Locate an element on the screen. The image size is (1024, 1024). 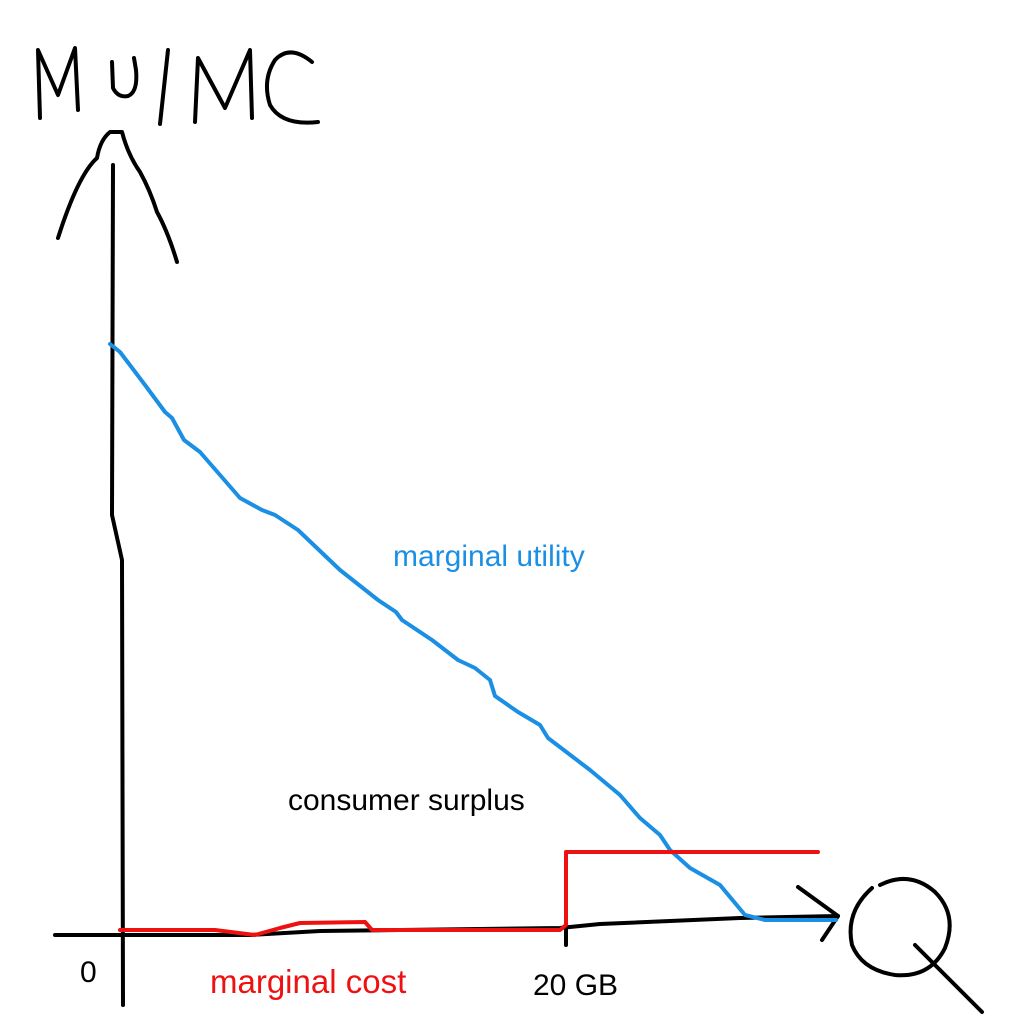
origin-label: 0 is located at coordinates (88, 972).